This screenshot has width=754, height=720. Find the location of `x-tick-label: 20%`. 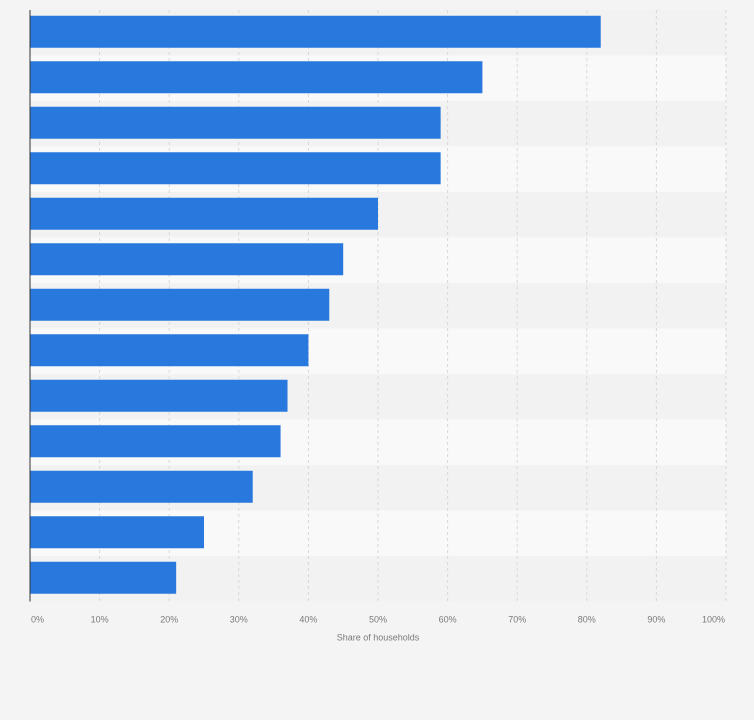

x-tick-label: 20% is located at coordinates (169, 620).